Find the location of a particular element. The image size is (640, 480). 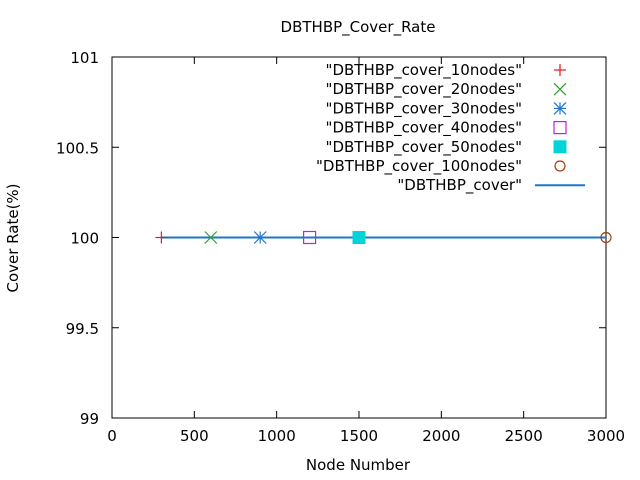

legend-entry-label: "DBTHBP_cover" is located at coordinates (459, 185).